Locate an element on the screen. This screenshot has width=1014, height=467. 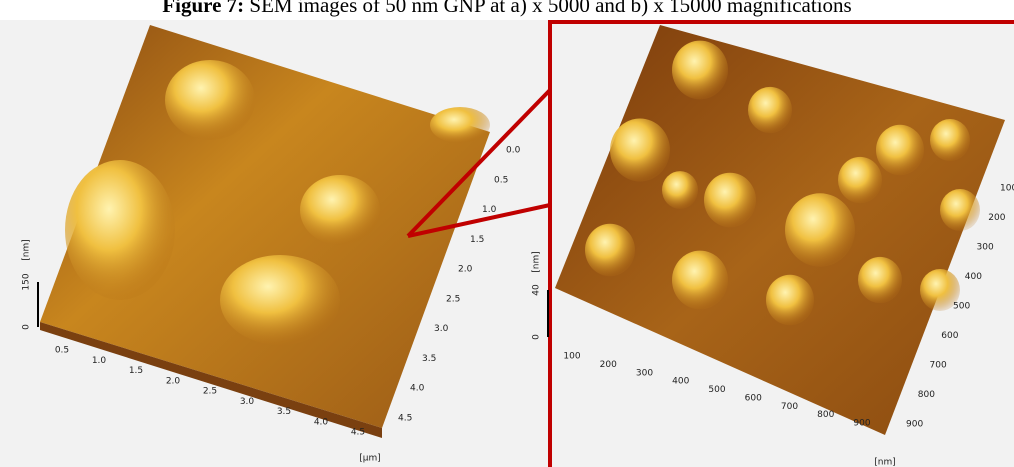
figure-label: Figure 7: is located at coordinates (203, 8).